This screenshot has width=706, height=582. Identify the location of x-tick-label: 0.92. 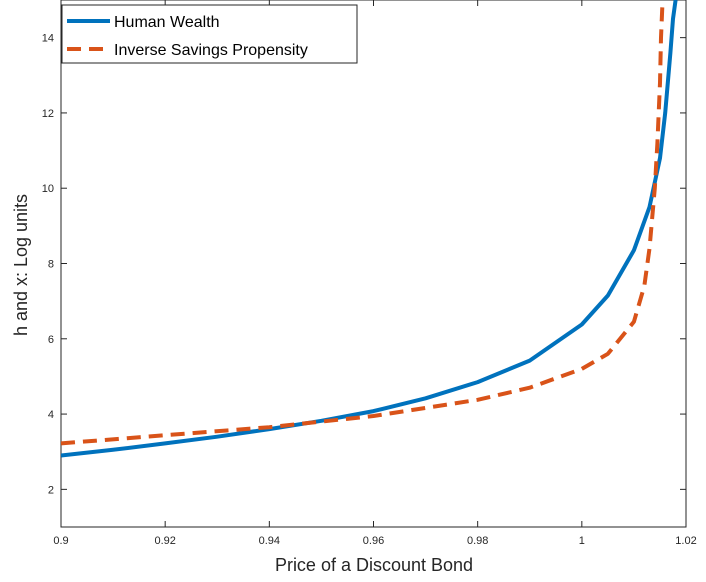
(164, 541).